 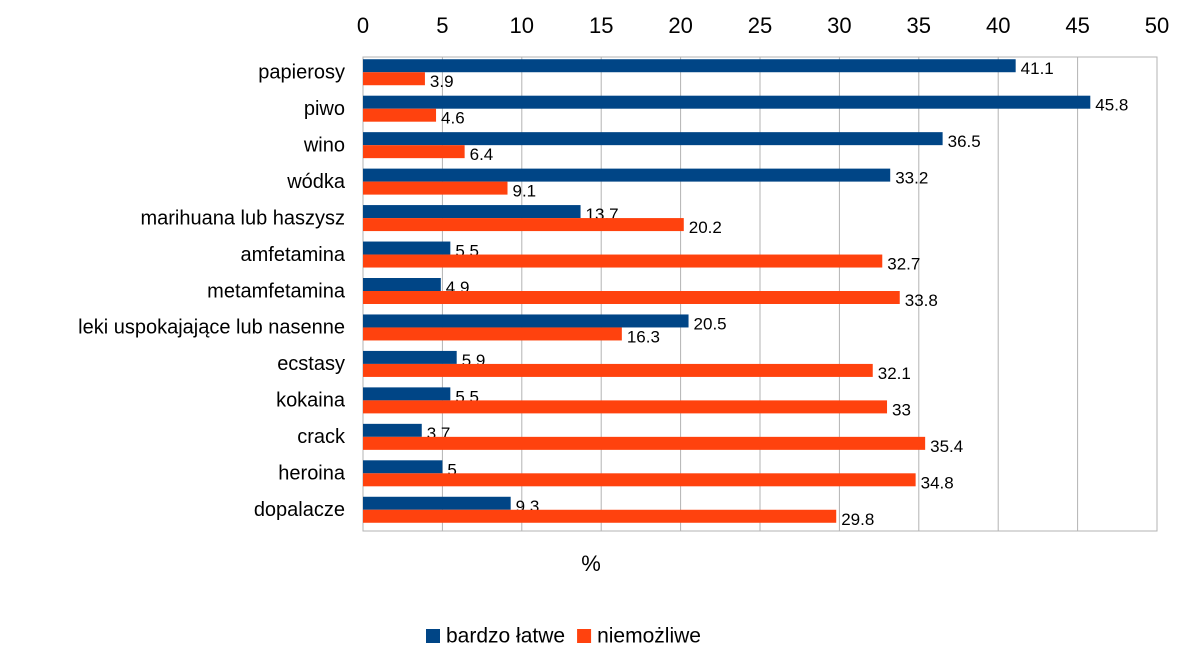 I want to click on value-label: 41.1, so click(x=1037, y=68).